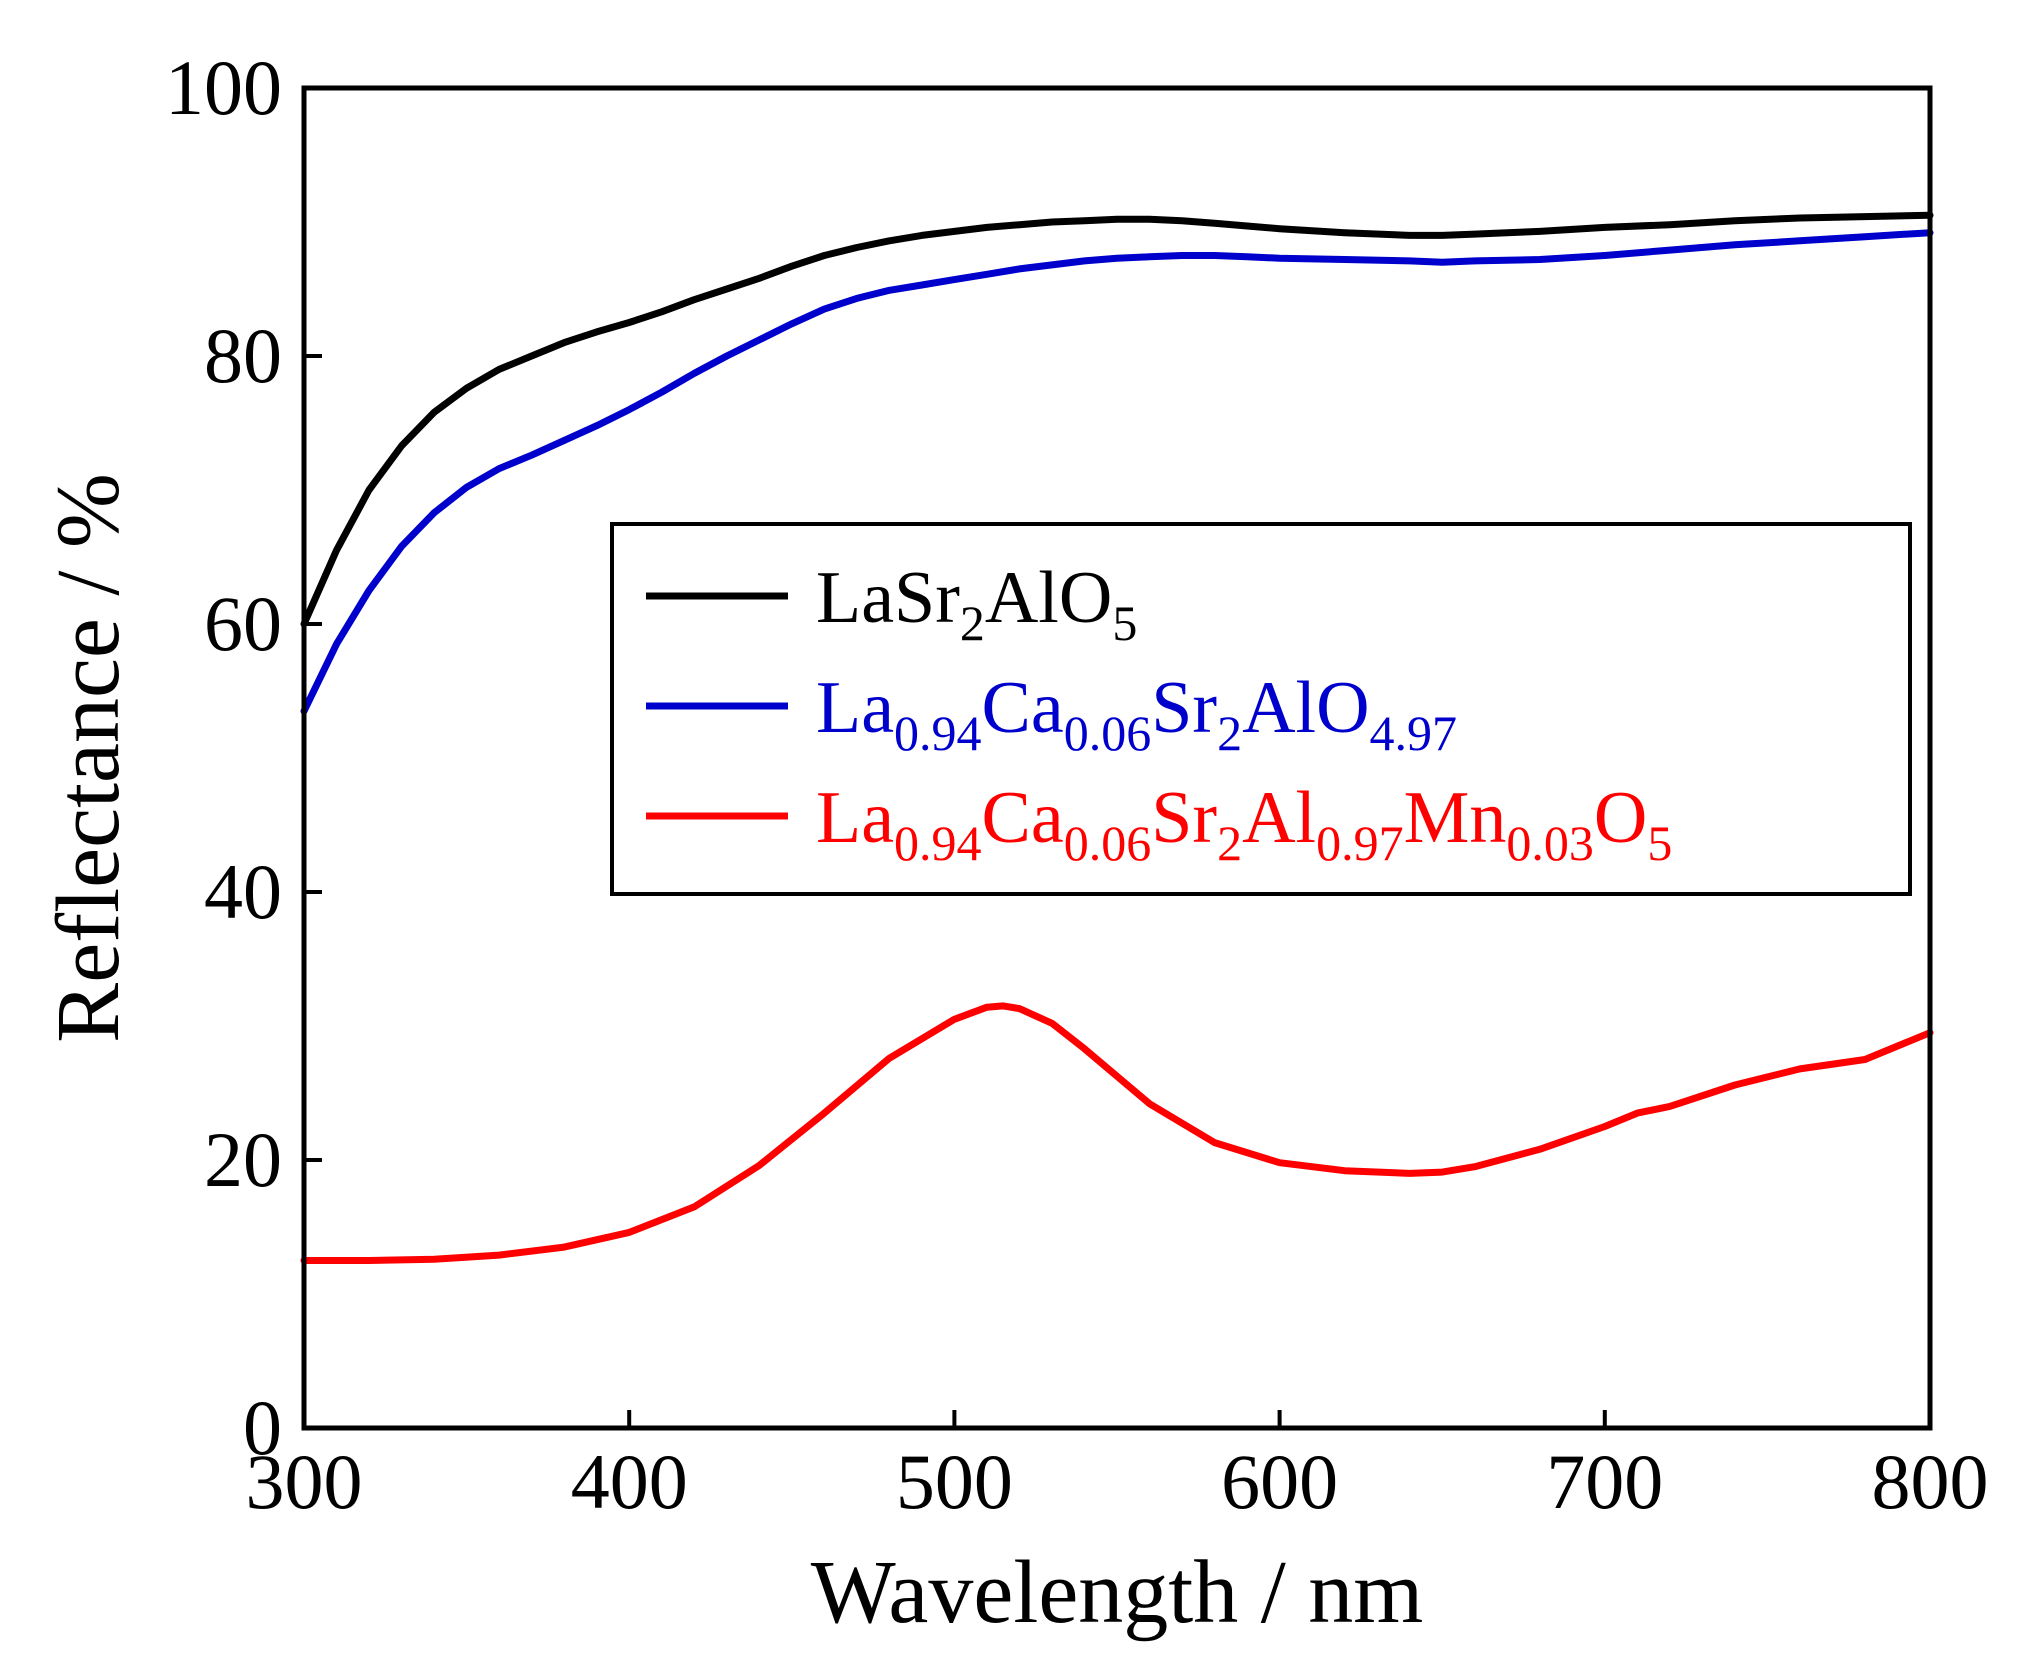 The image size is (2022, 1668). Describe the element at coordinates (1279, 1481) in the screenshot. I see `x-tick-label: 600` at that location.